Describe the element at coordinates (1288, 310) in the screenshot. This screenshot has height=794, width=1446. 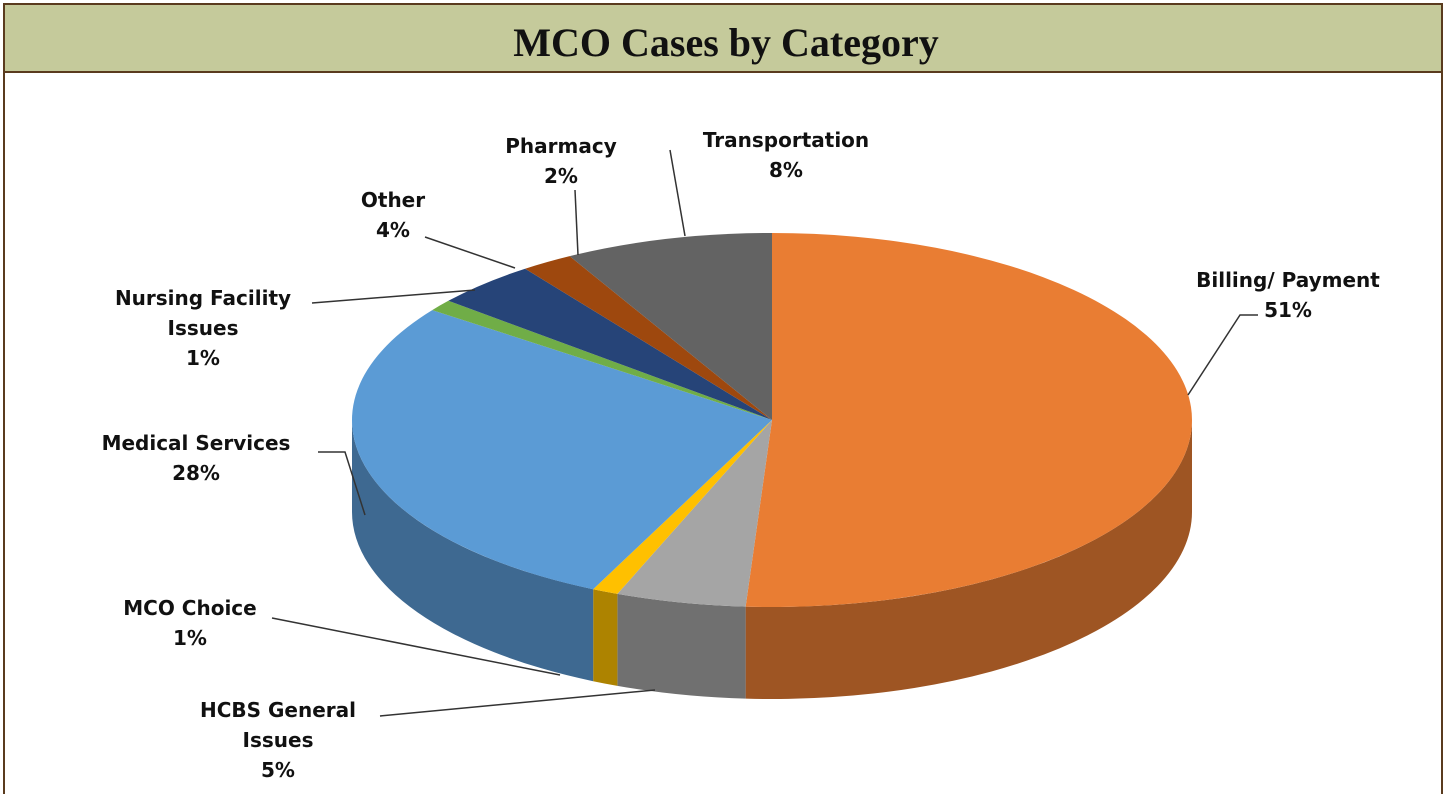
I see `slice-value: 51%` at that location.